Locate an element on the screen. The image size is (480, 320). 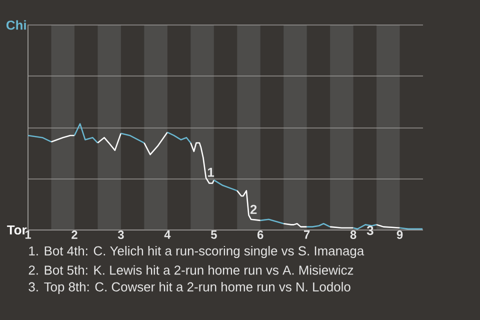
x-tick-label: 8 is located at coordinates (353, 234).